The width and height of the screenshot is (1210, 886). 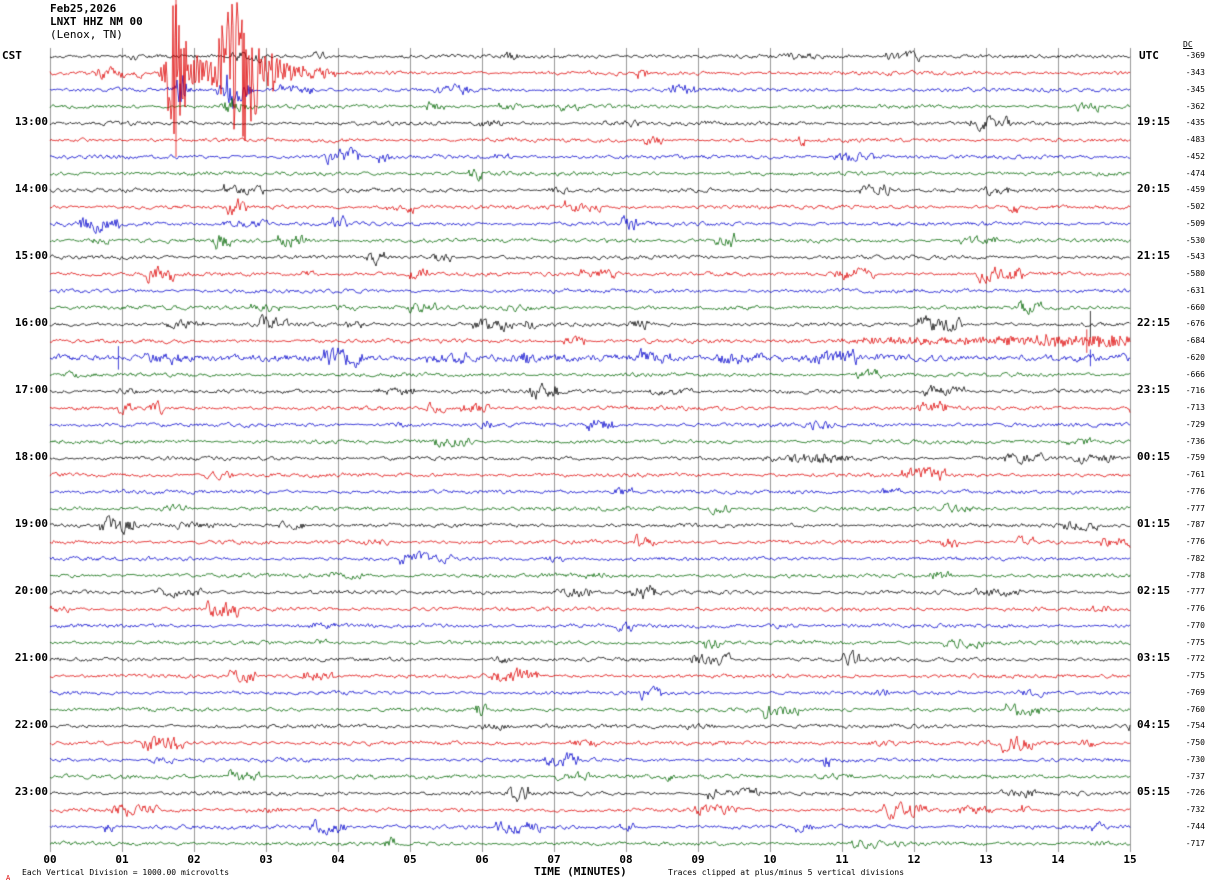 I want to click on x-tick-label: 07, so click(x=554, y=859).